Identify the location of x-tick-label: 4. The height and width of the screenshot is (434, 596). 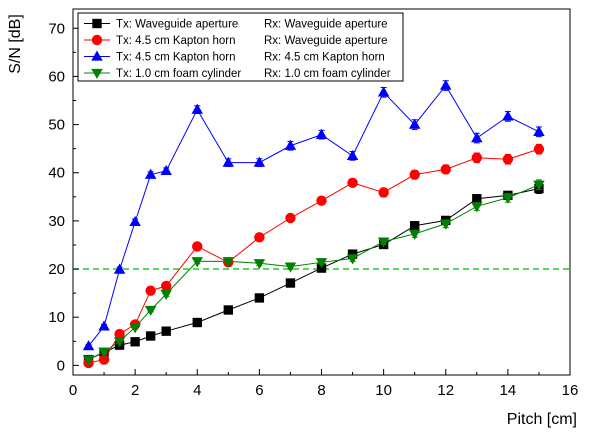
(197, 390).